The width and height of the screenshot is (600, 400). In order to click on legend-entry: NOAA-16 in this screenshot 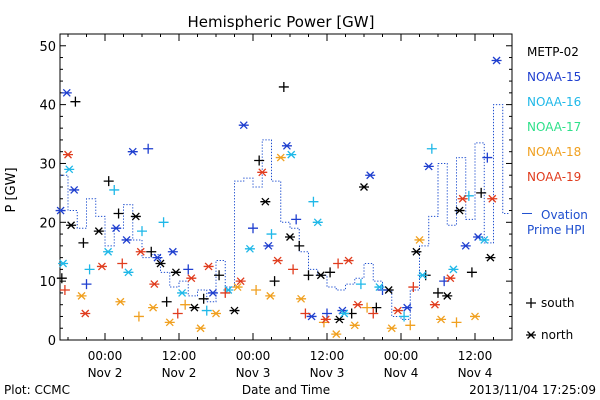, I will do `click(554, 102)`.